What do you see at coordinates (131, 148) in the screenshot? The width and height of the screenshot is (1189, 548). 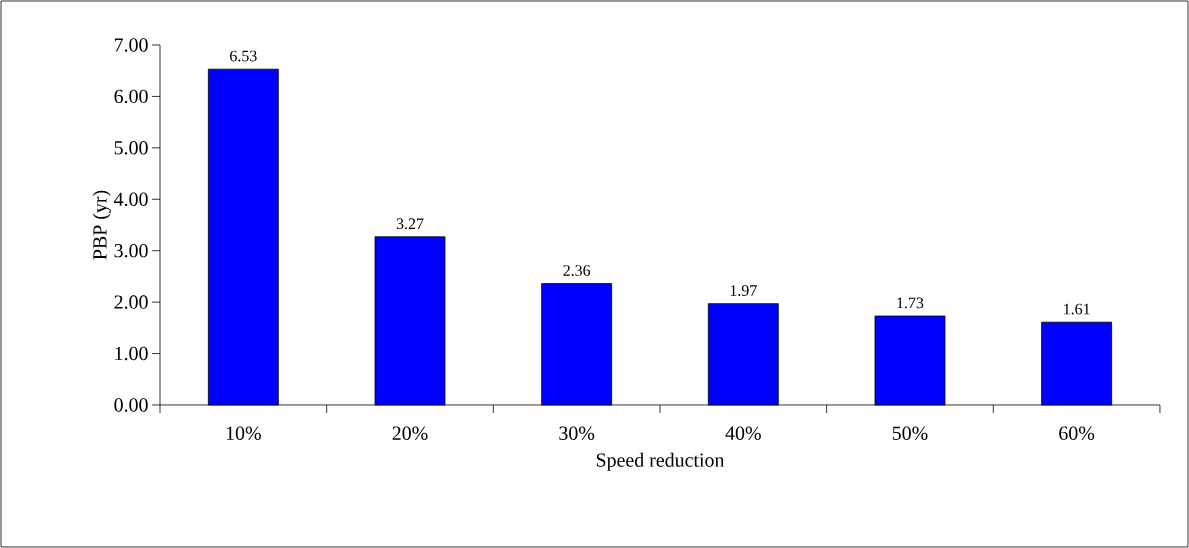 I see `y-tick-label: 5.00` at bounding box center [131, 148].